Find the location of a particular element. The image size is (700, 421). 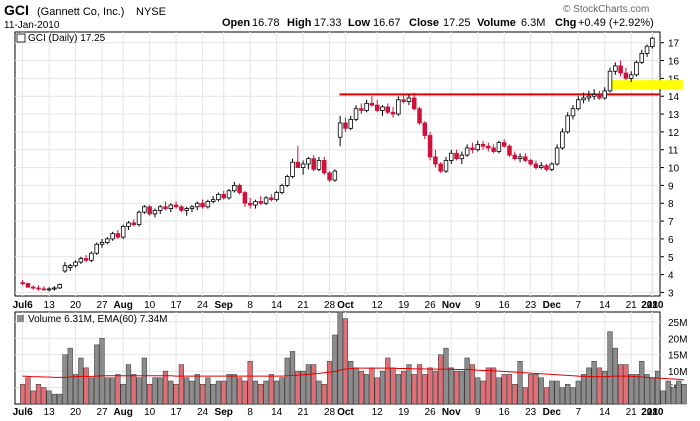

price-x-tick-label: 17 is located at coordinates (177, 305).